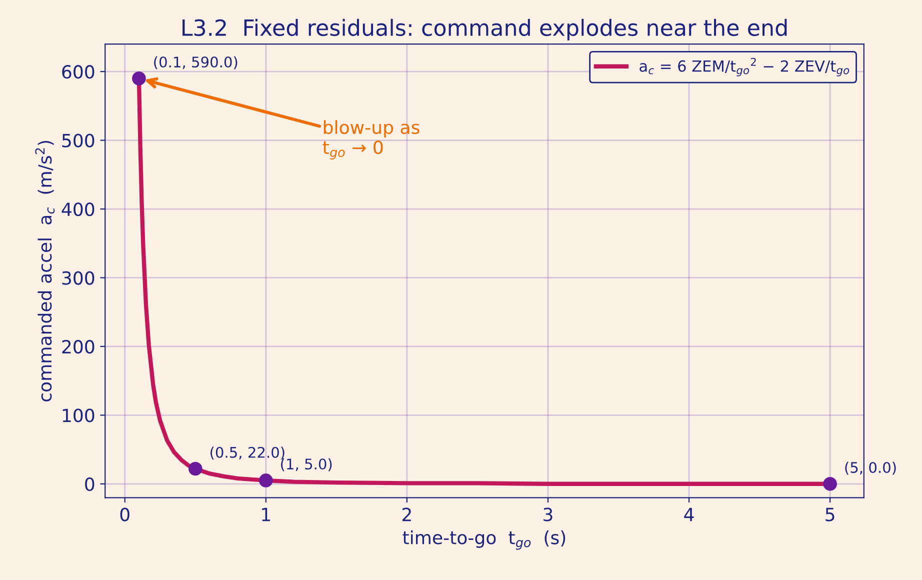 The image size is (922, 580). I want to click on y-tick-label: 100, so click(78, 415).